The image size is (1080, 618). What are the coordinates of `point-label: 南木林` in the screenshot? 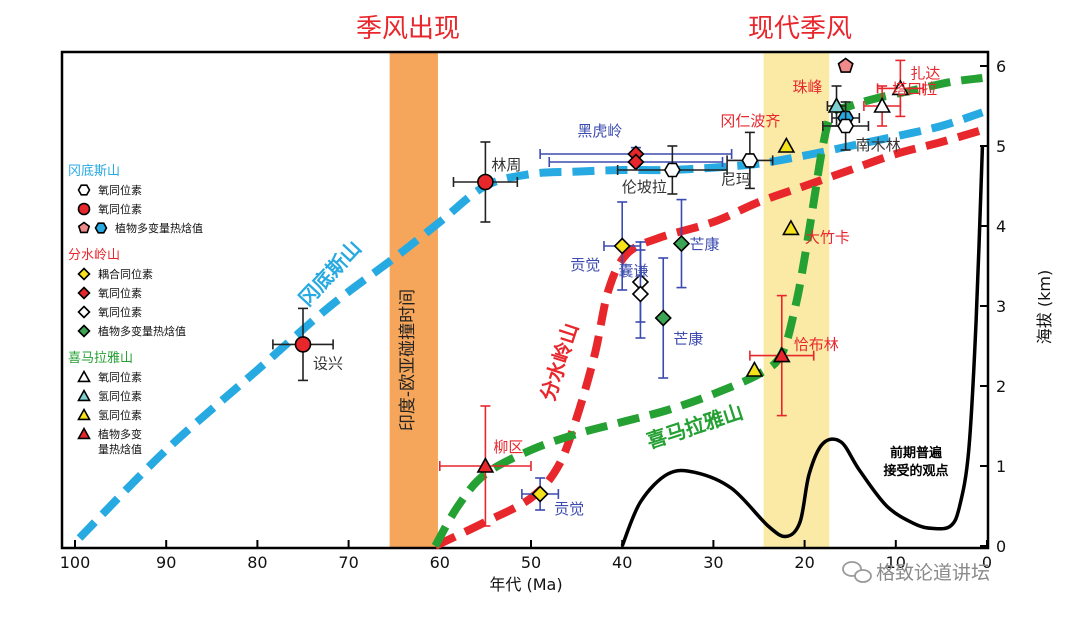 It's located at (878, 145).